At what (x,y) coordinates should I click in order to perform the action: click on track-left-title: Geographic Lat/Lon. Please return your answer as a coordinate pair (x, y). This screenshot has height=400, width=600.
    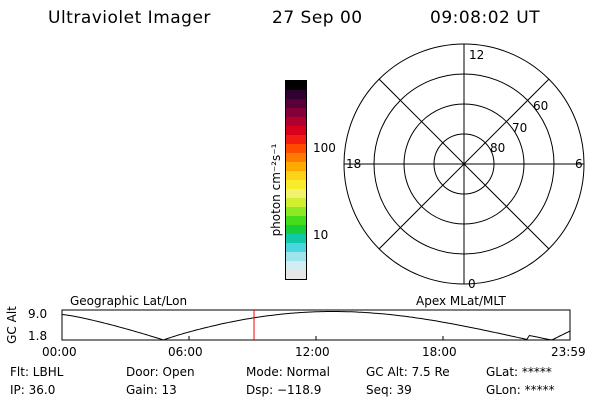
    Looking at the image, I should click on (129, 301).